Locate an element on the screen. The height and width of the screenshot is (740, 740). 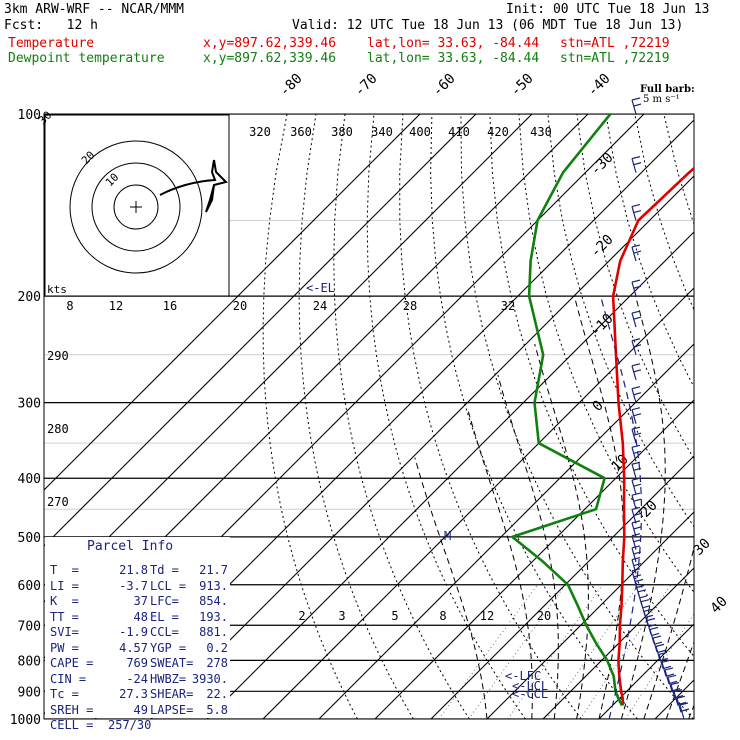
parcel-cell: LAPSE= is located at coordinates (172, 709).